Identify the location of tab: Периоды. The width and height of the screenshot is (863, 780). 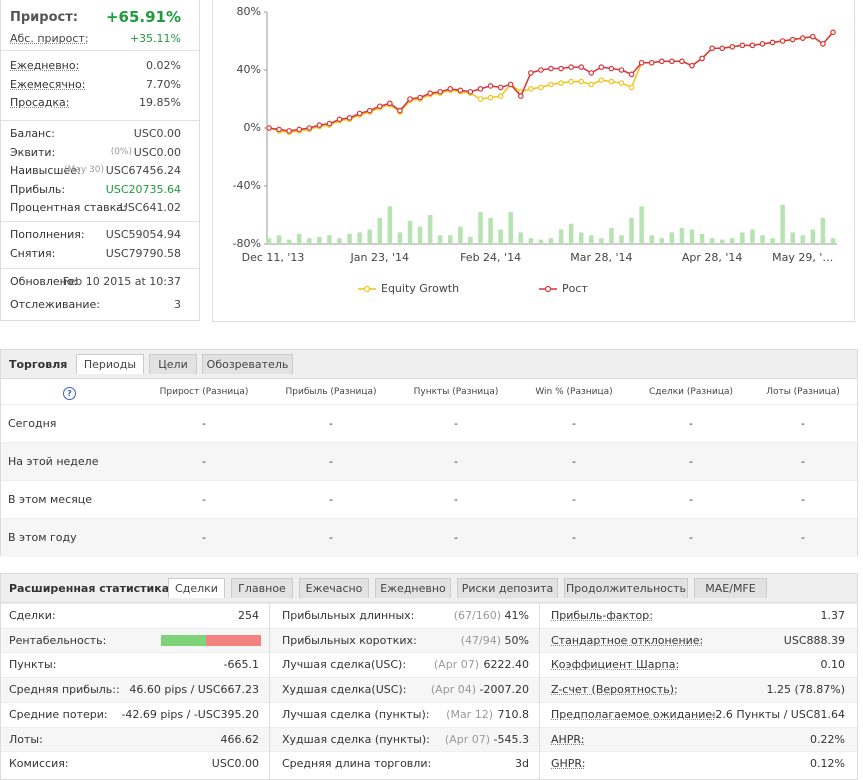
(110, 364).